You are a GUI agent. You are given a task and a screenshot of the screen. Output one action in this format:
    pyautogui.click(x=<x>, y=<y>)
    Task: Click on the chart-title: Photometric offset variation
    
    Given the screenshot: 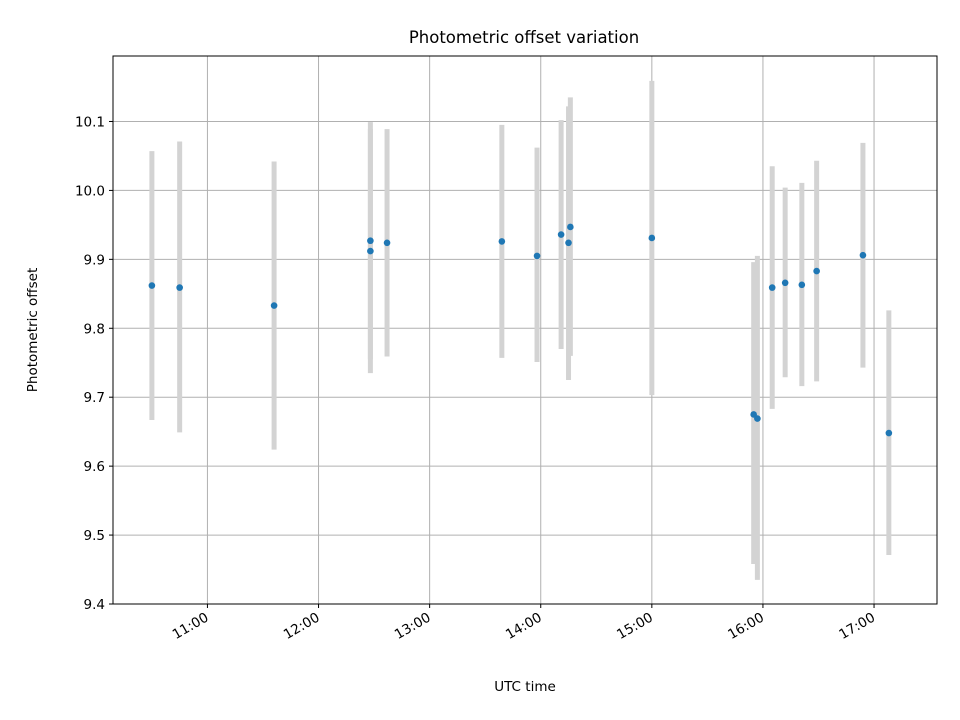 What is the action you would take?
    pyautogui.click(x=524, y=37)
    